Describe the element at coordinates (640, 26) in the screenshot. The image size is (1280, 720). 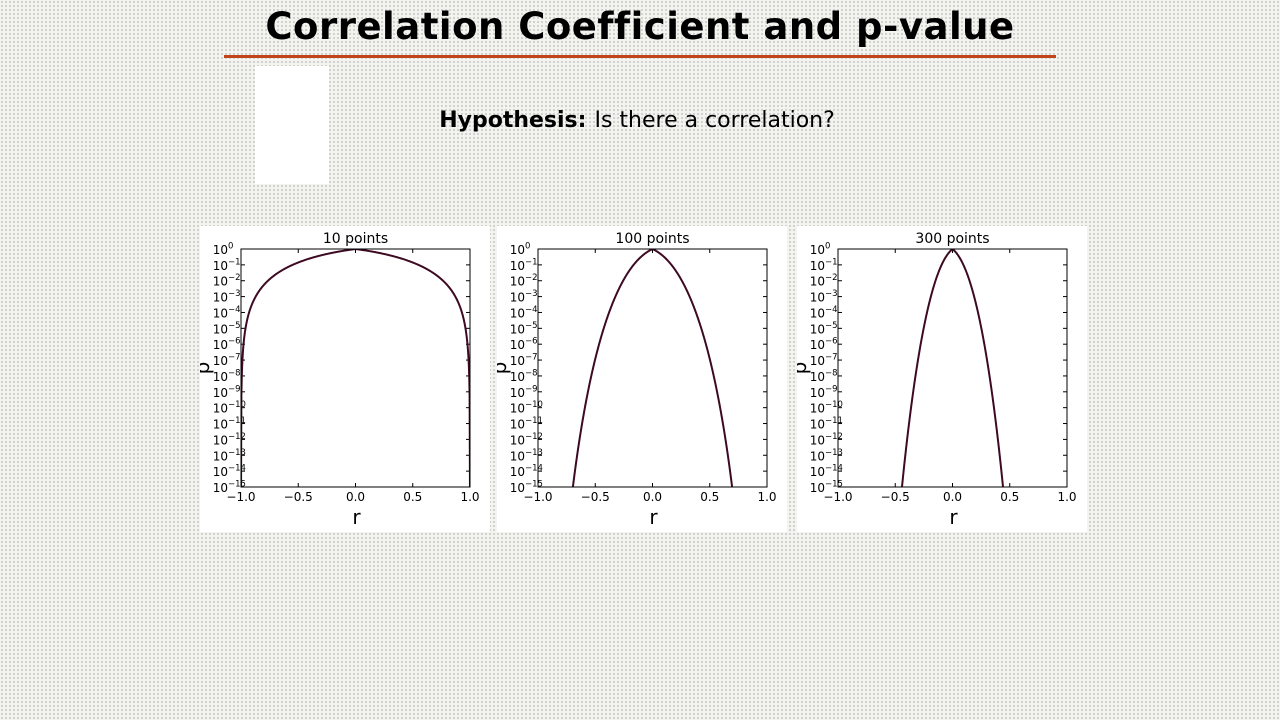
I see `slide-title: Correlation Coefficient and p-value` at that location.